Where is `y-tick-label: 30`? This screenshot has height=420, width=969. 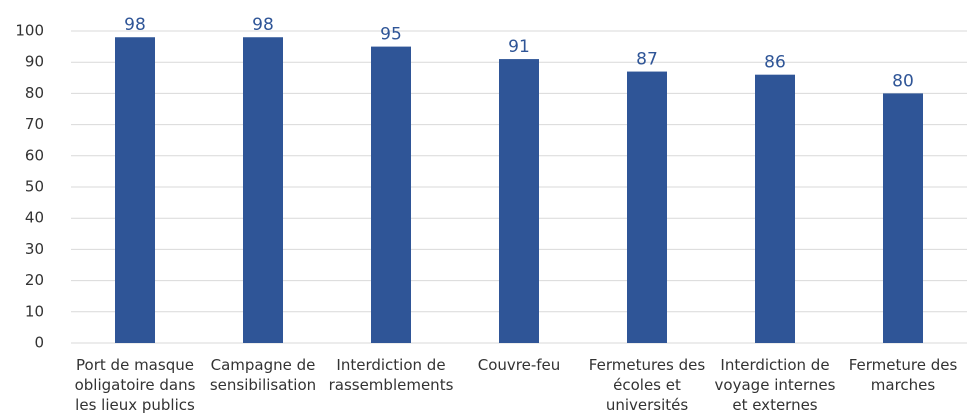 y-tick-label: 30 is located at coordinates (34, 249).